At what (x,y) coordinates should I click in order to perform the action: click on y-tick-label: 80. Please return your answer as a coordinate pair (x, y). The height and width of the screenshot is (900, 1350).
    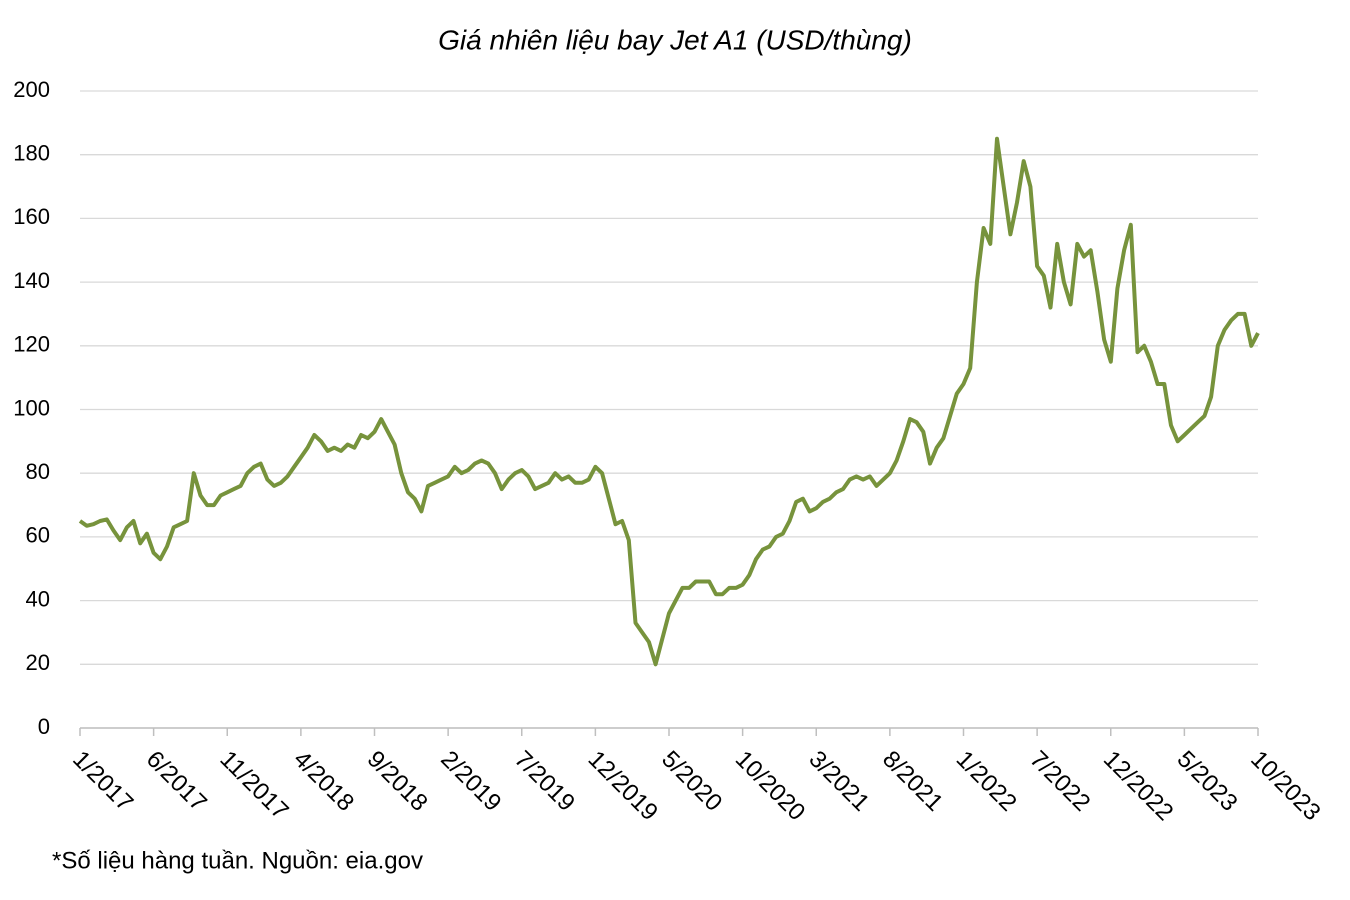
    Looking at the image, I should click on (38, 471).